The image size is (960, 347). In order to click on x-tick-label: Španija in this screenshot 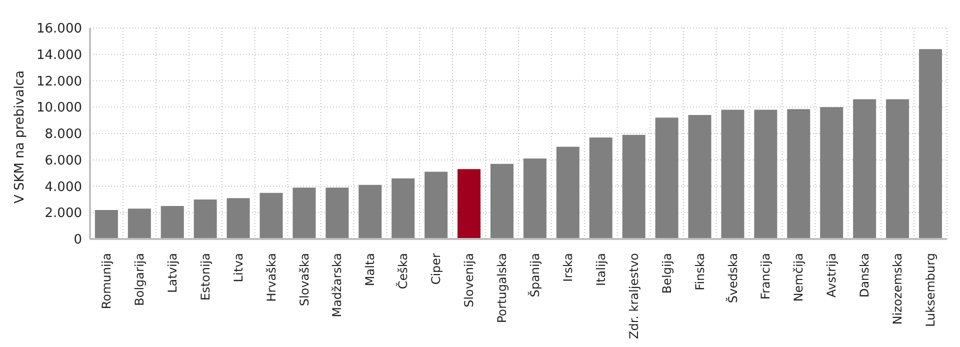, I will do `click(534, 275)`.